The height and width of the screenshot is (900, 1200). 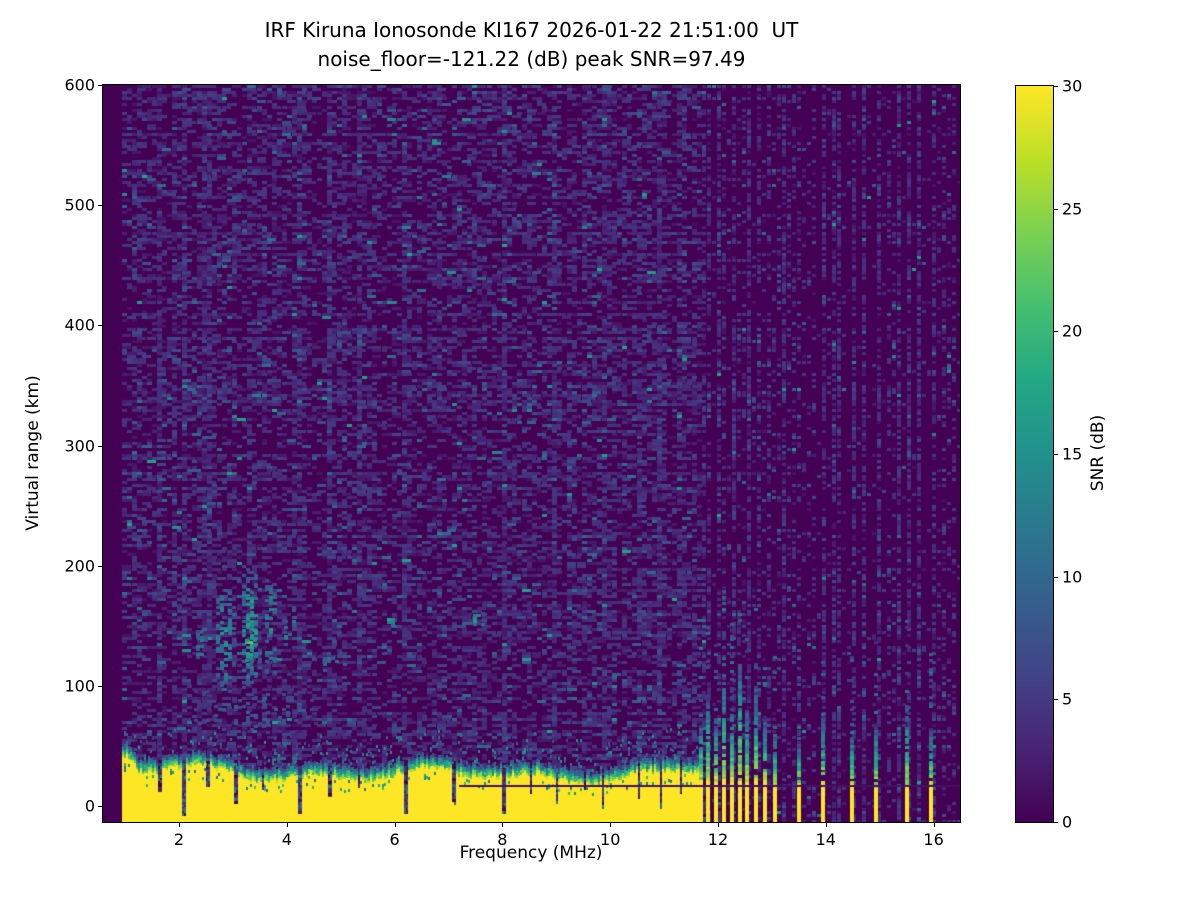 What do you see at coordinates (79, 85) in the screenshot?
I see `y-tick-label: 600` at bounding box center [79, 85].